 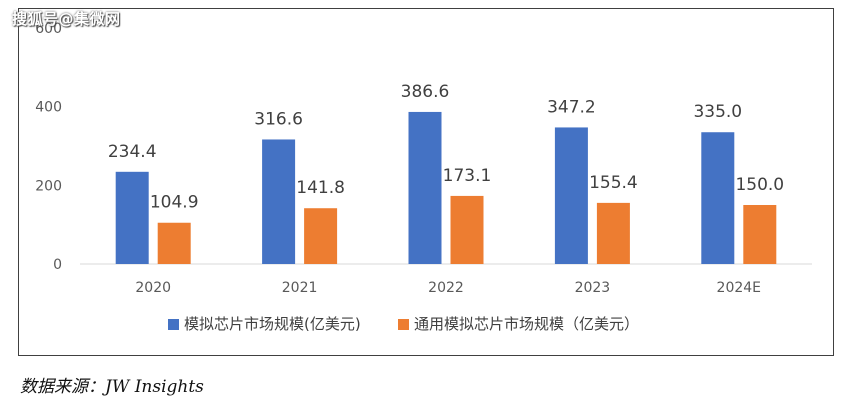 I want to click on bar-general-analog-2024E, so click(x=760, y=234).